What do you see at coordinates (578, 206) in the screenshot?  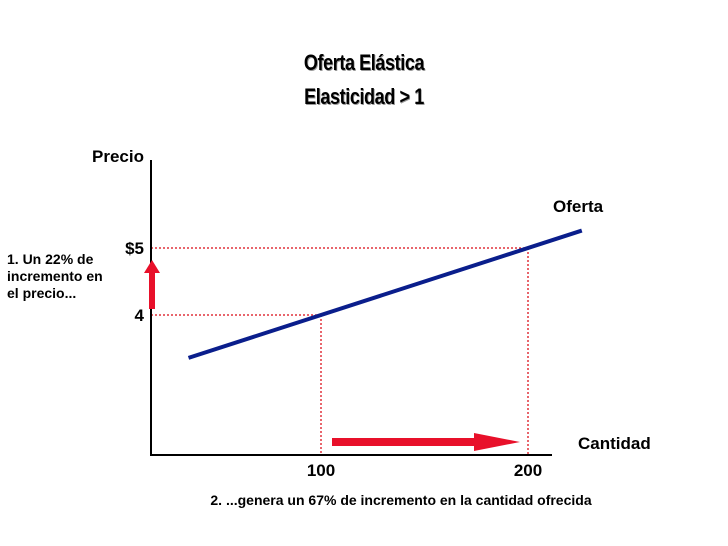 I see `series-label-oferta: Oferta` at bounding box center [578, 206].